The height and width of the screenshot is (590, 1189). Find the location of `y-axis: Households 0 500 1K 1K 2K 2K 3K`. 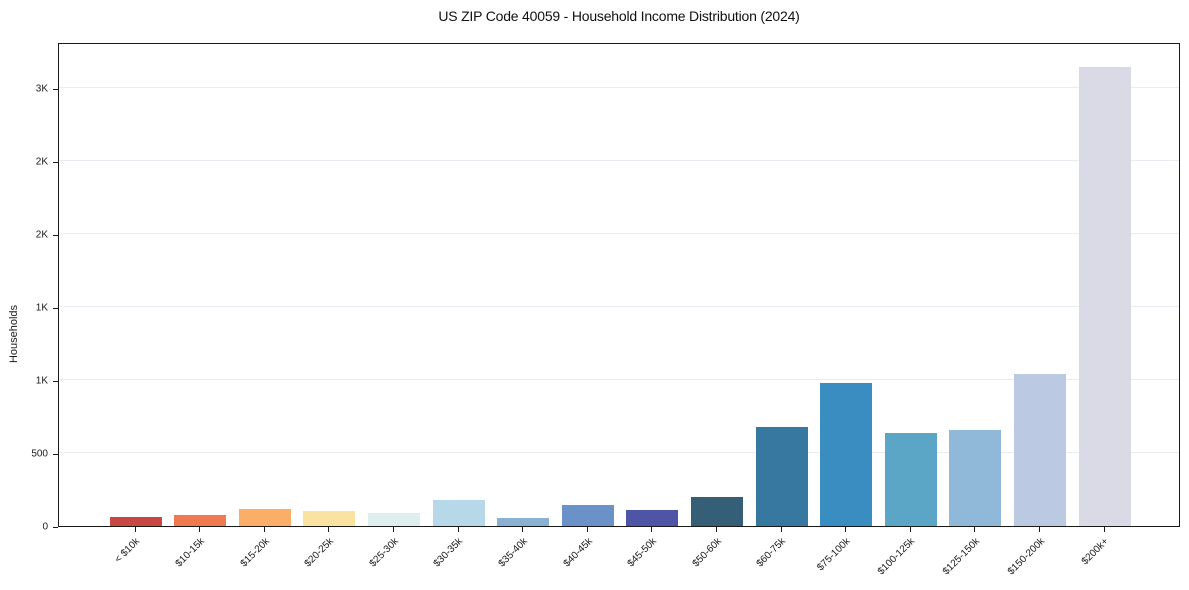

y-axis: Households 0 500 1K 1K 2K 2K 3K is located at coordinates (29, 288).